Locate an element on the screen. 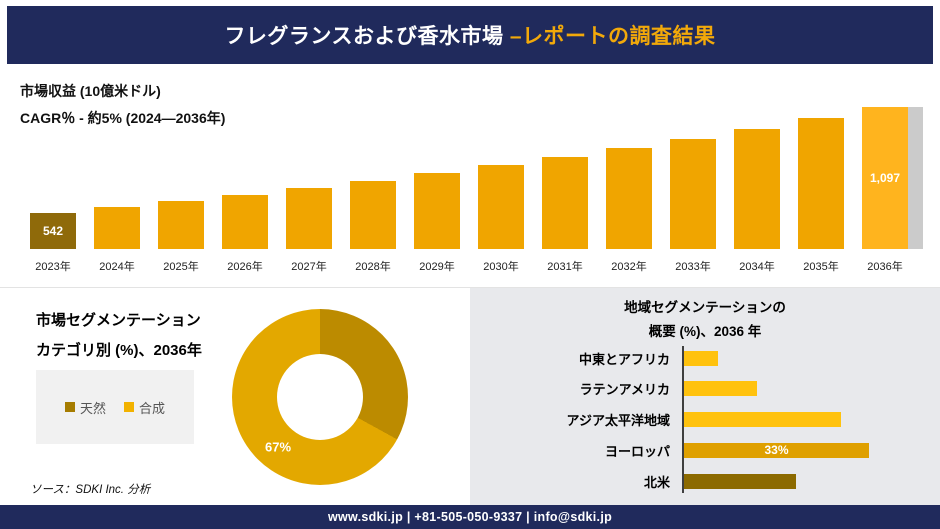  revenue-bar-column: 1,097 2036年 is located at coordinates (892, 191).